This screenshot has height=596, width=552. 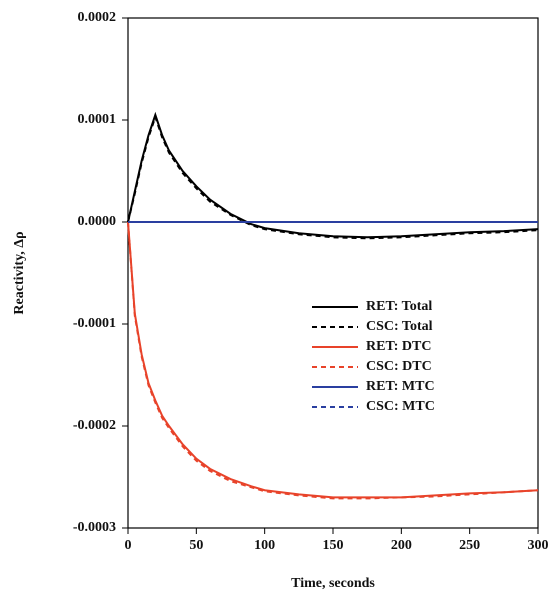 What do you see at coordinates (333, 583) in the screenshot?
I see `x-axis-label: Time, seconds` at bounding box center [333, 583].